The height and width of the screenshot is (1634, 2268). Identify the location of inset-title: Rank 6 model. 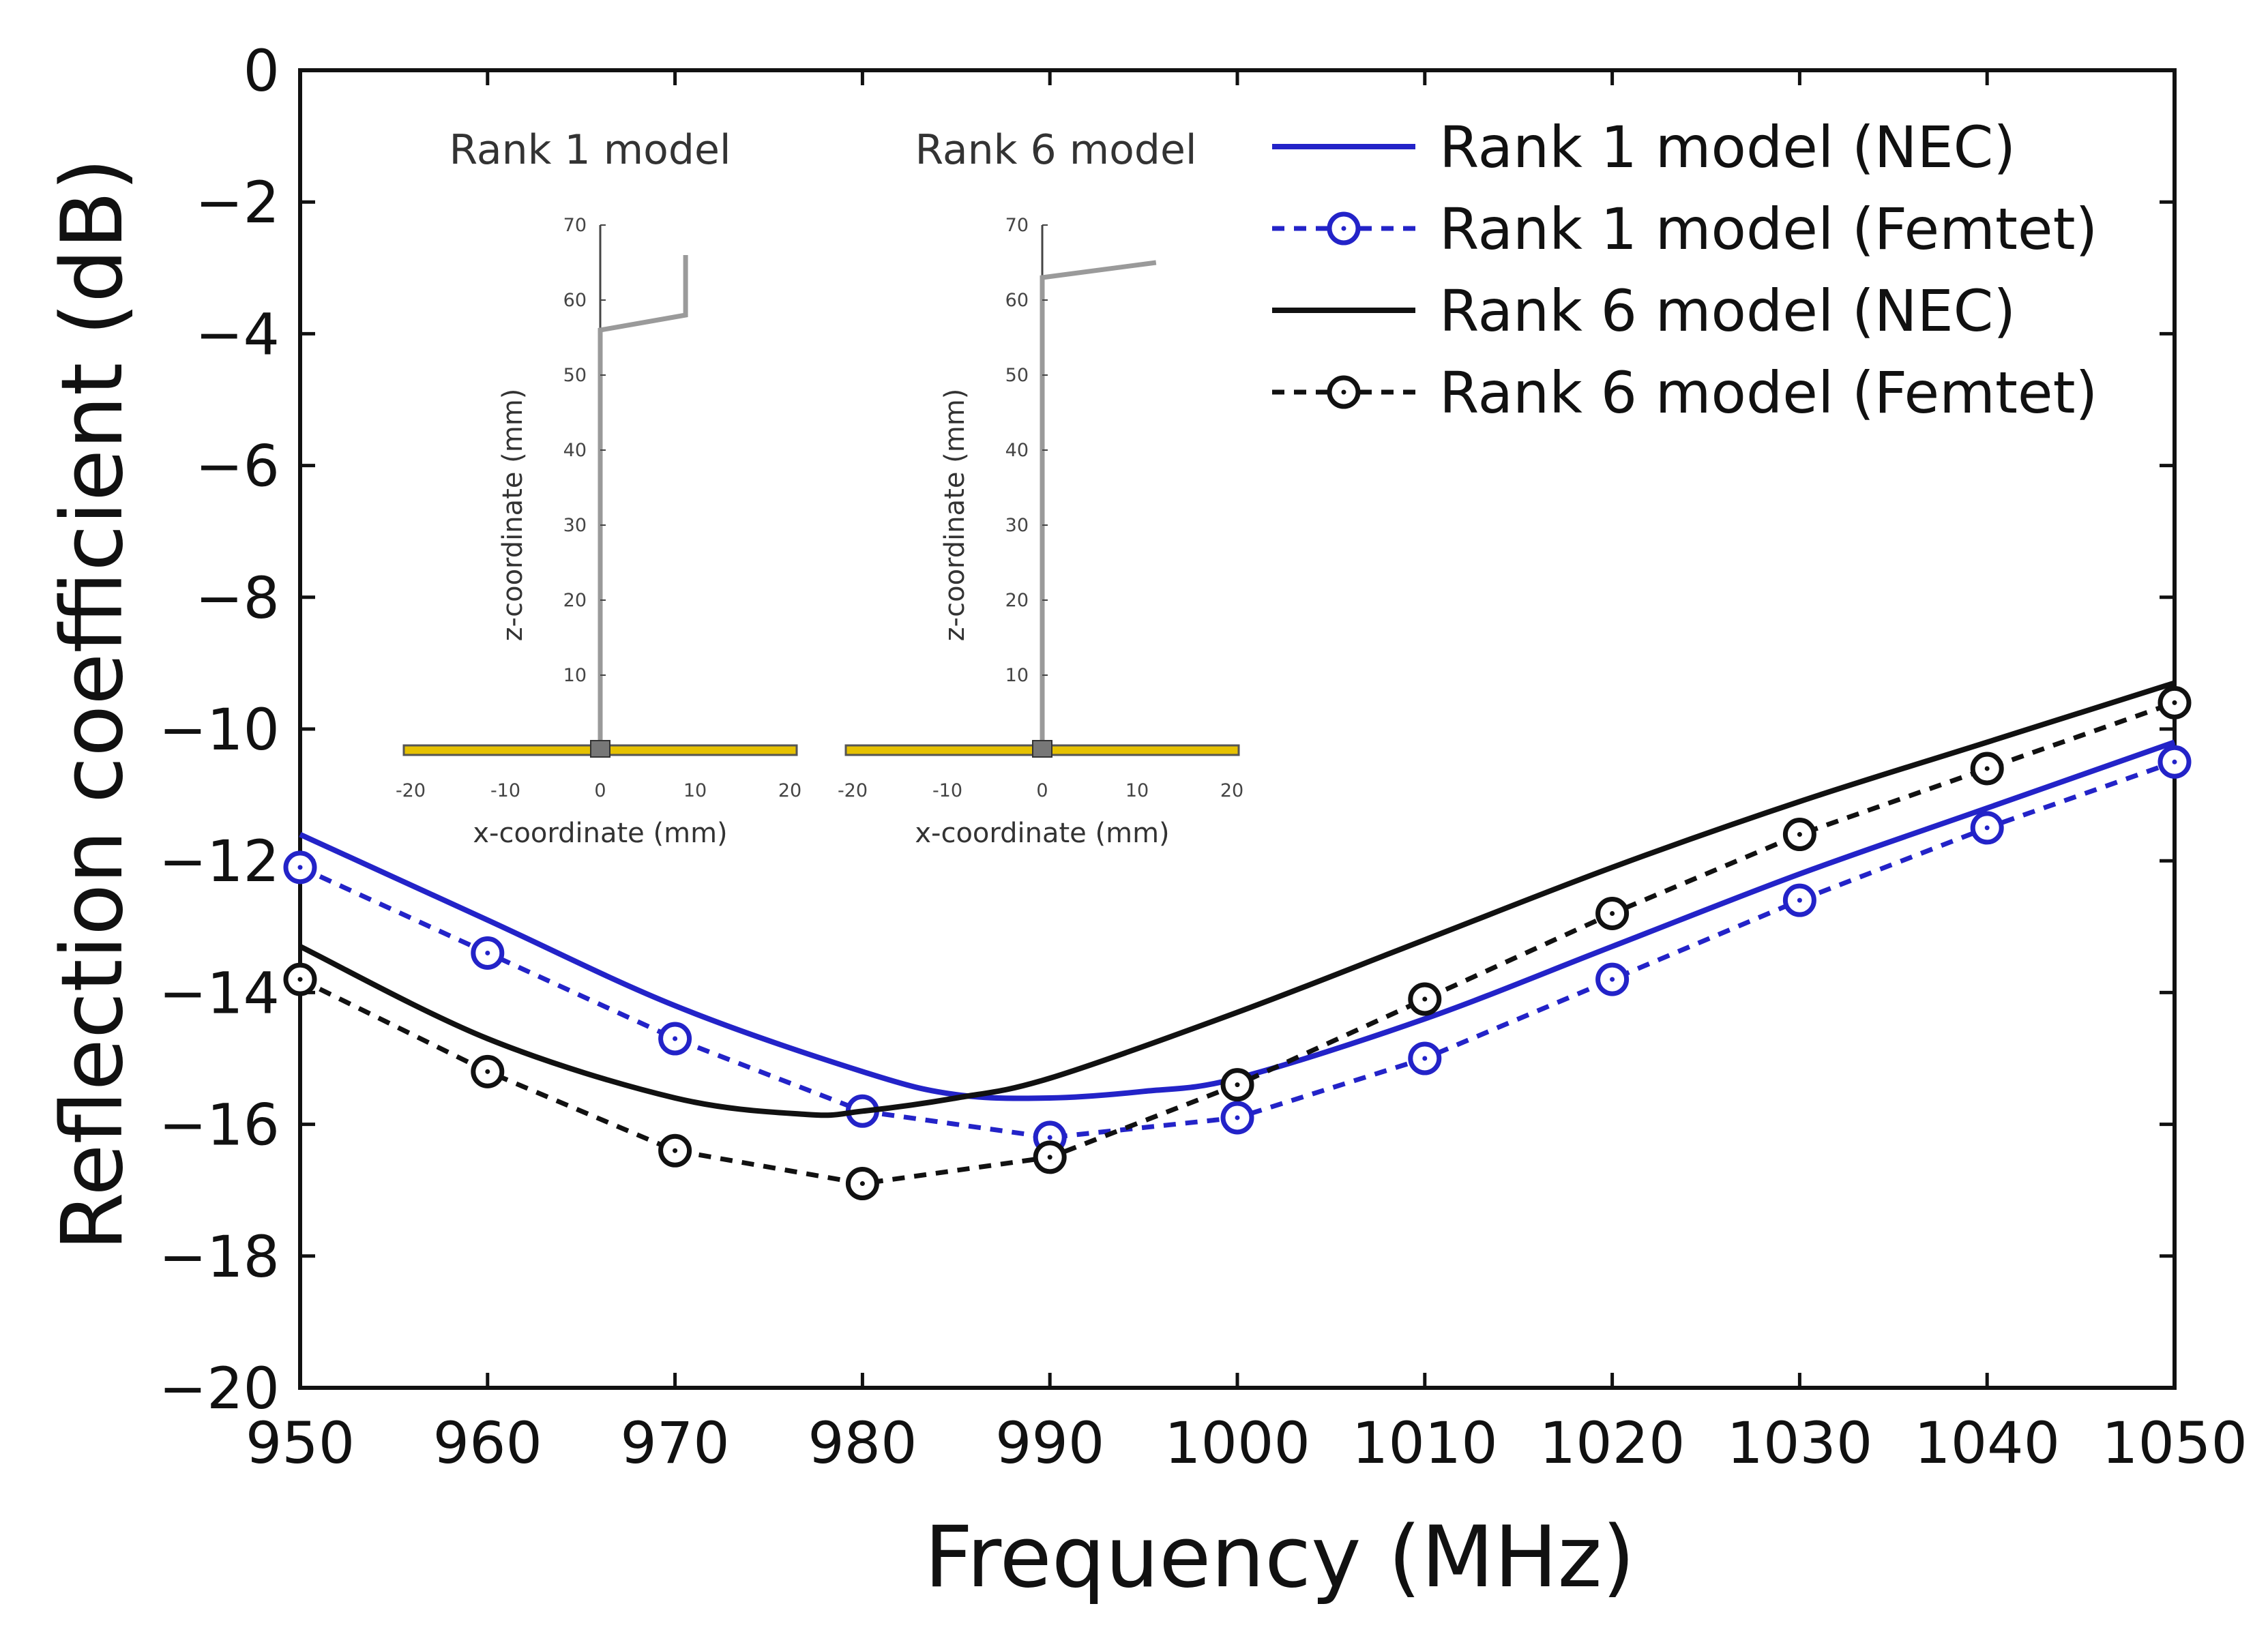
(1056, 150).